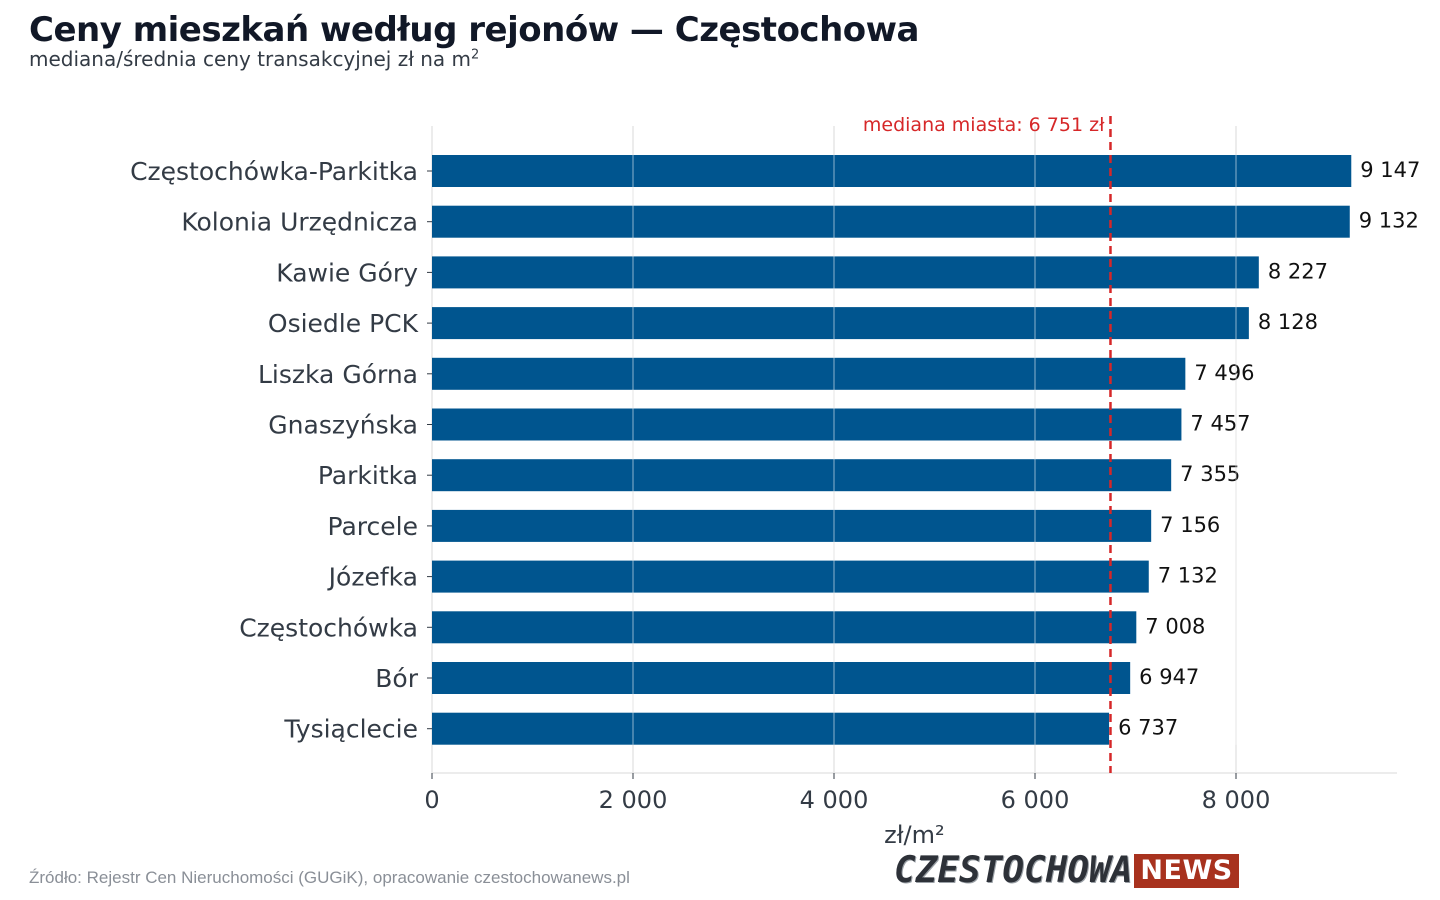 This screenshot has width=1440, height=900. What do you see at coordinates (343, 323) in the screenshot?
I see `y-tick-label: Osiedle PCK` at bounding box center [343, 323].